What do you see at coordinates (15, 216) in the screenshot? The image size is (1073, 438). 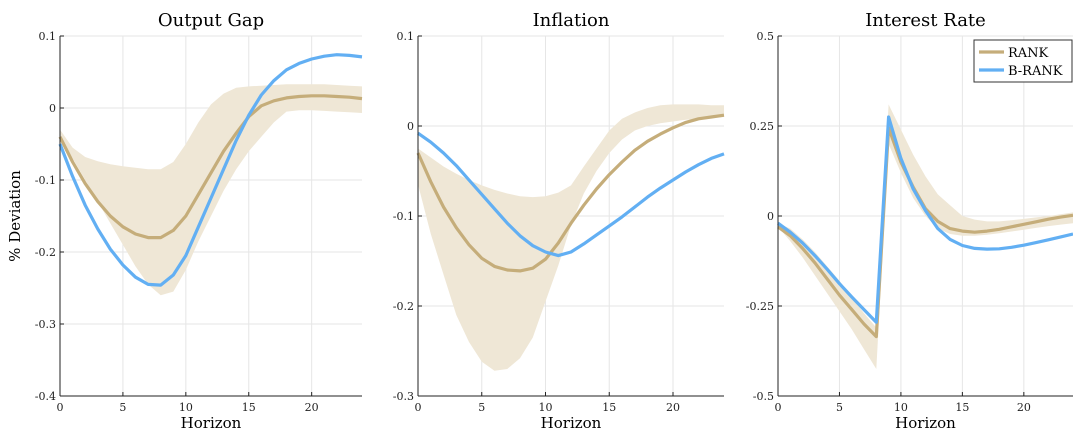 I see `y-axis-label: % Deviation` at bounding box center [15, 216].